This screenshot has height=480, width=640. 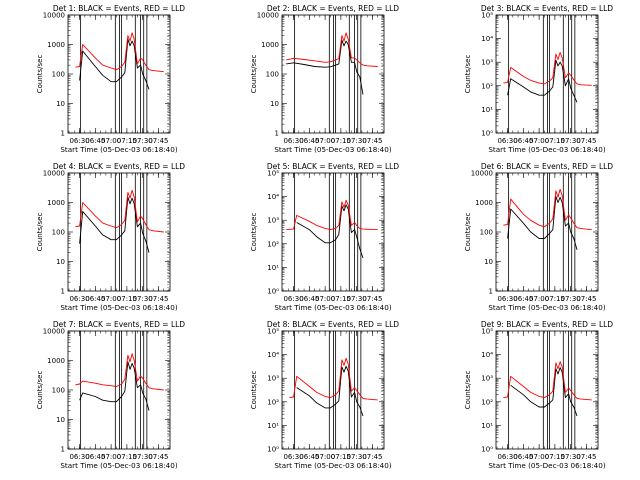 What do you see at coordinates (333, 324) in the screenshot?
I see `panel-title: Det 8: BLACK = Events, RED = LLD` at bounding box center [333, 324].